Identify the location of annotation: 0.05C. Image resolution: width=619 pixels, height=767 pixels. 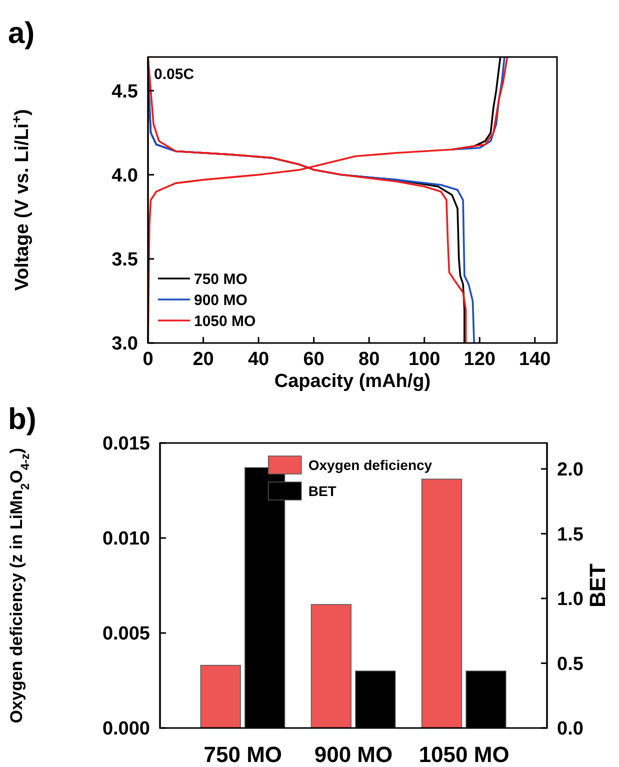
(174, 74).